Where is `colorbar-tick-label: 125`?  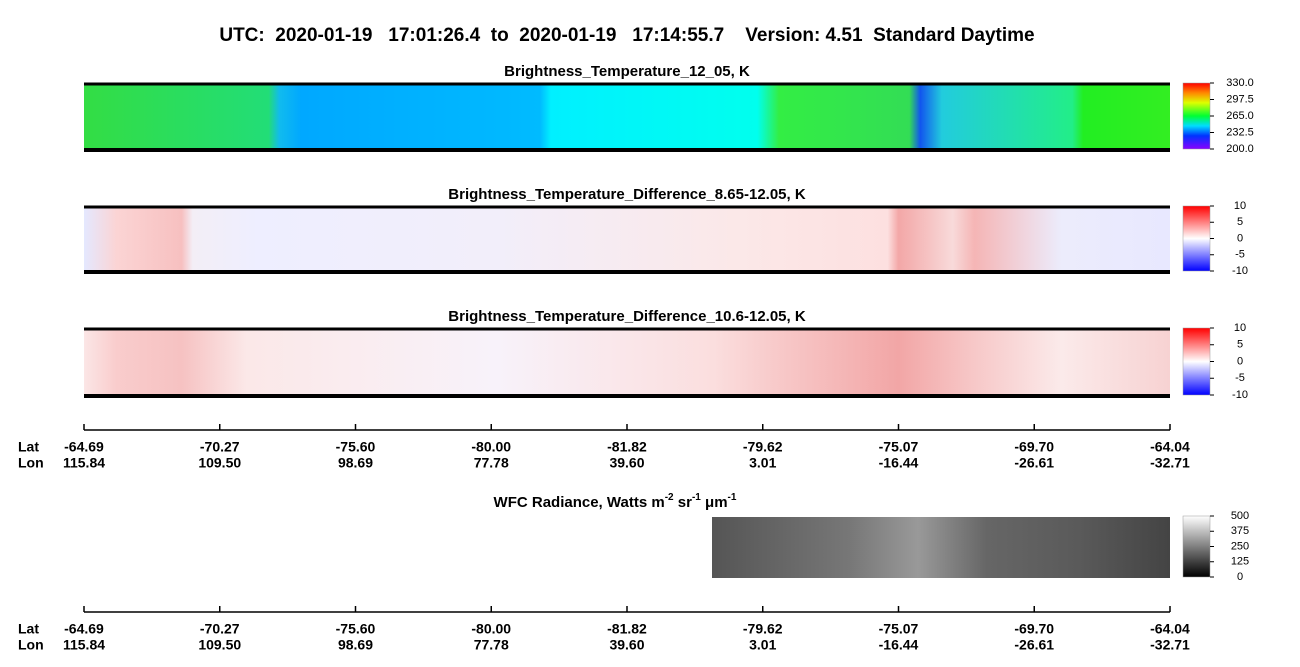 colorbar-tick-label: 125 is located at coordinates (1240, 562).